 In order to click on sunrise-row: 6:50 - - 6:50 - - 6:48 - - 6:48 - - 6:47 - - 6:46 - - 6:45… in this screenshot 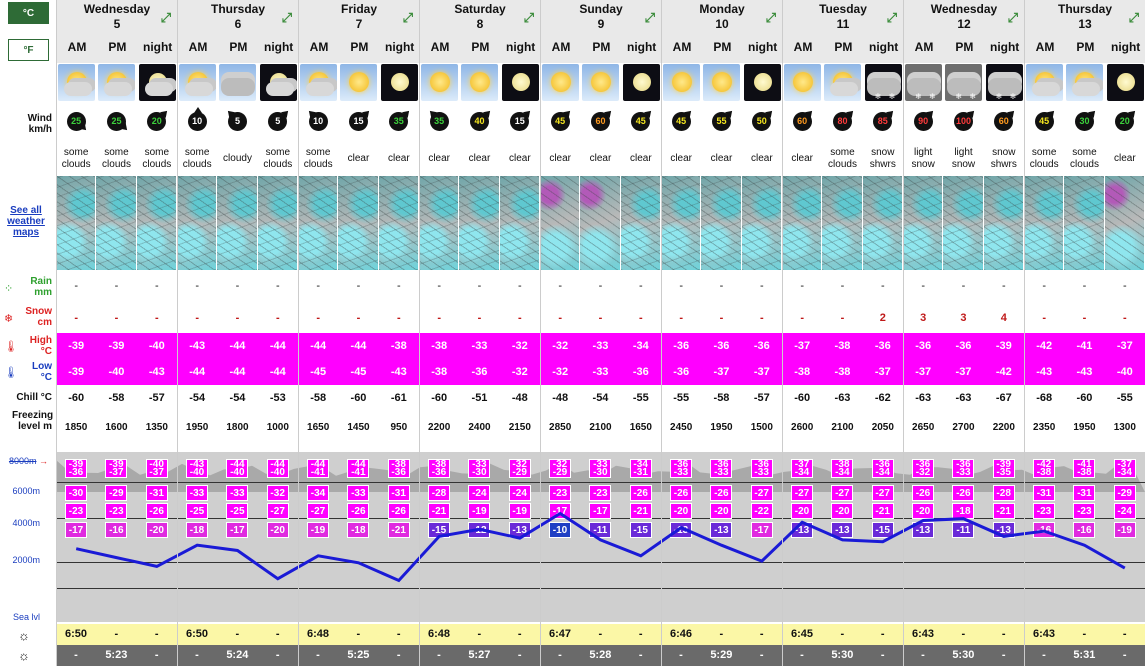, I will do `click(600, 634)`.